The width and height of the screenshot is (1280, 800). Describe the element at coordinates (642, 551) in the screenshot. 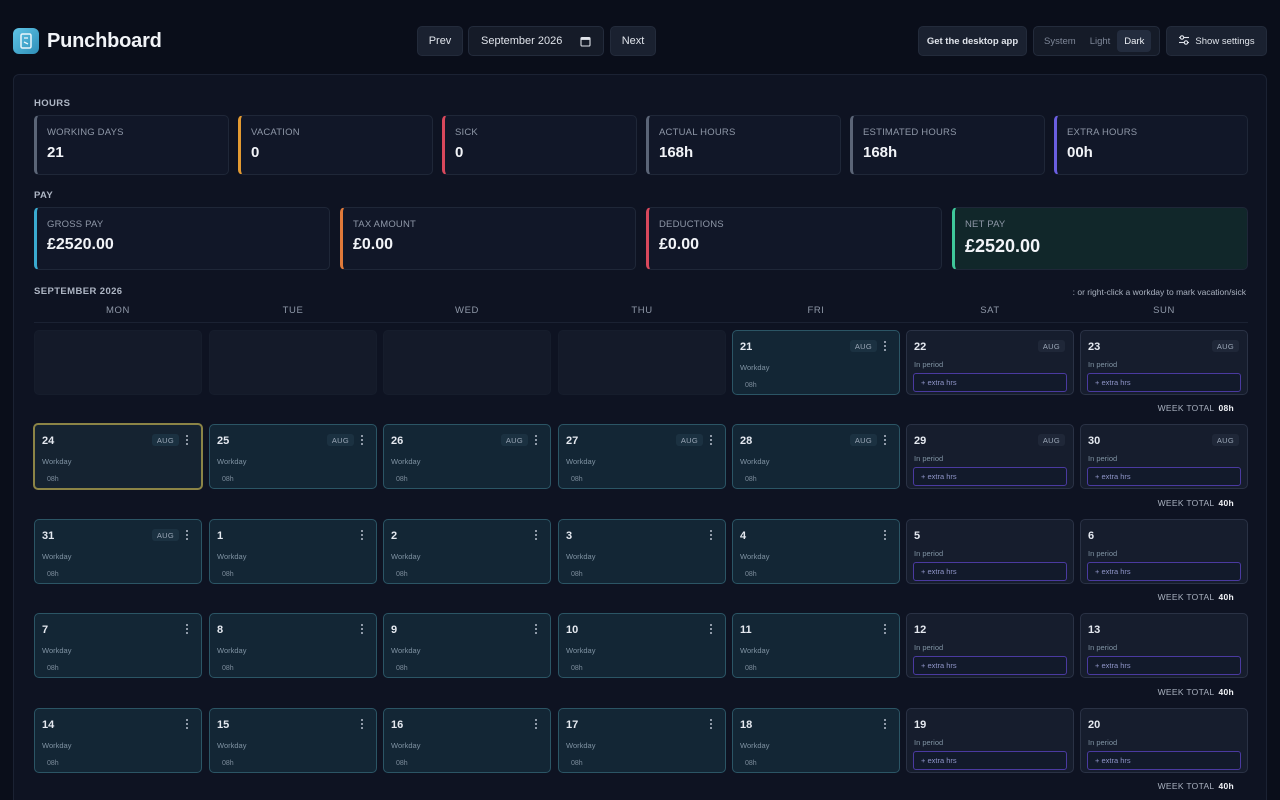

I see `calendar-day: 3 Workday 08h` at that location.